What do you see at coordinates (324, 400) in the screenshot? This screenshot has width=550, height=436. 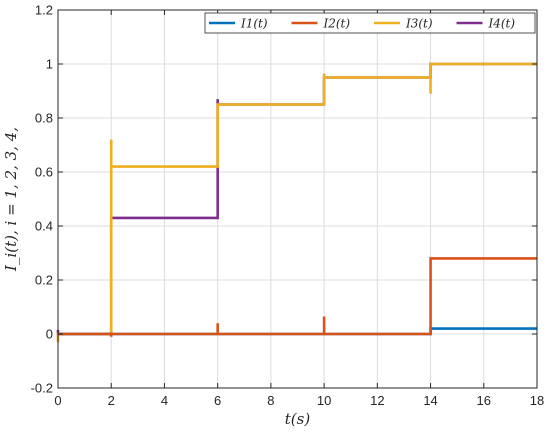 I see `x-tick-label-5: 10` at bounding box center [324, 400].